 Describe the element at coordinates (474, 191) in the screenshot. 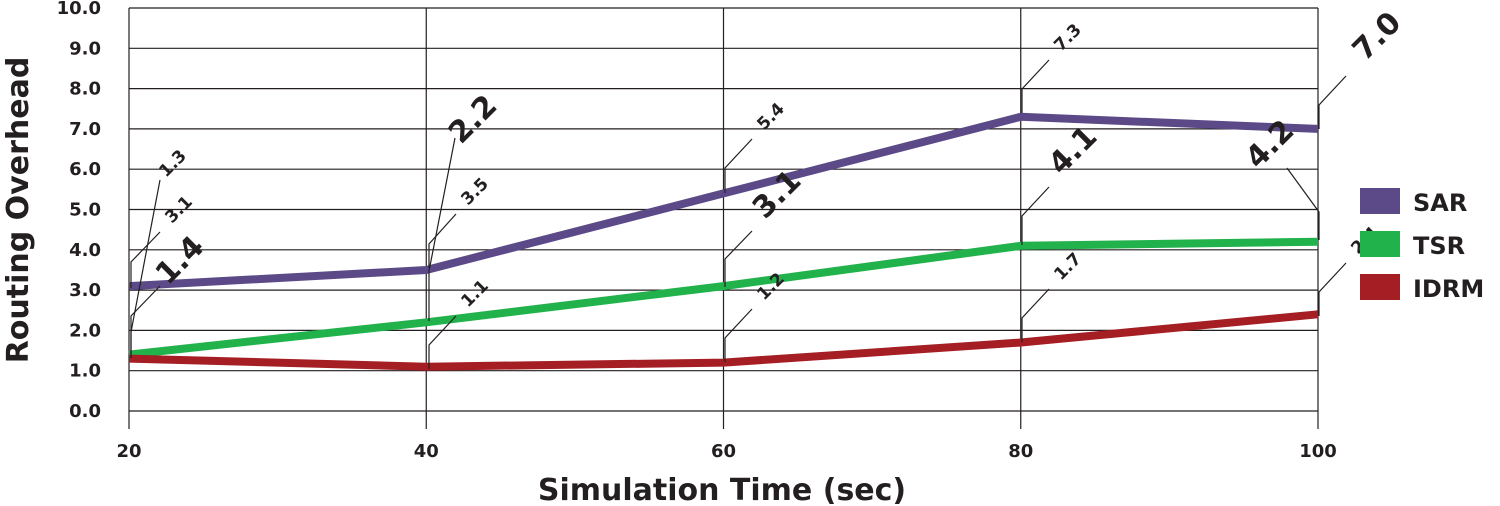

I see `data-label-sar: 3.5` at that location.